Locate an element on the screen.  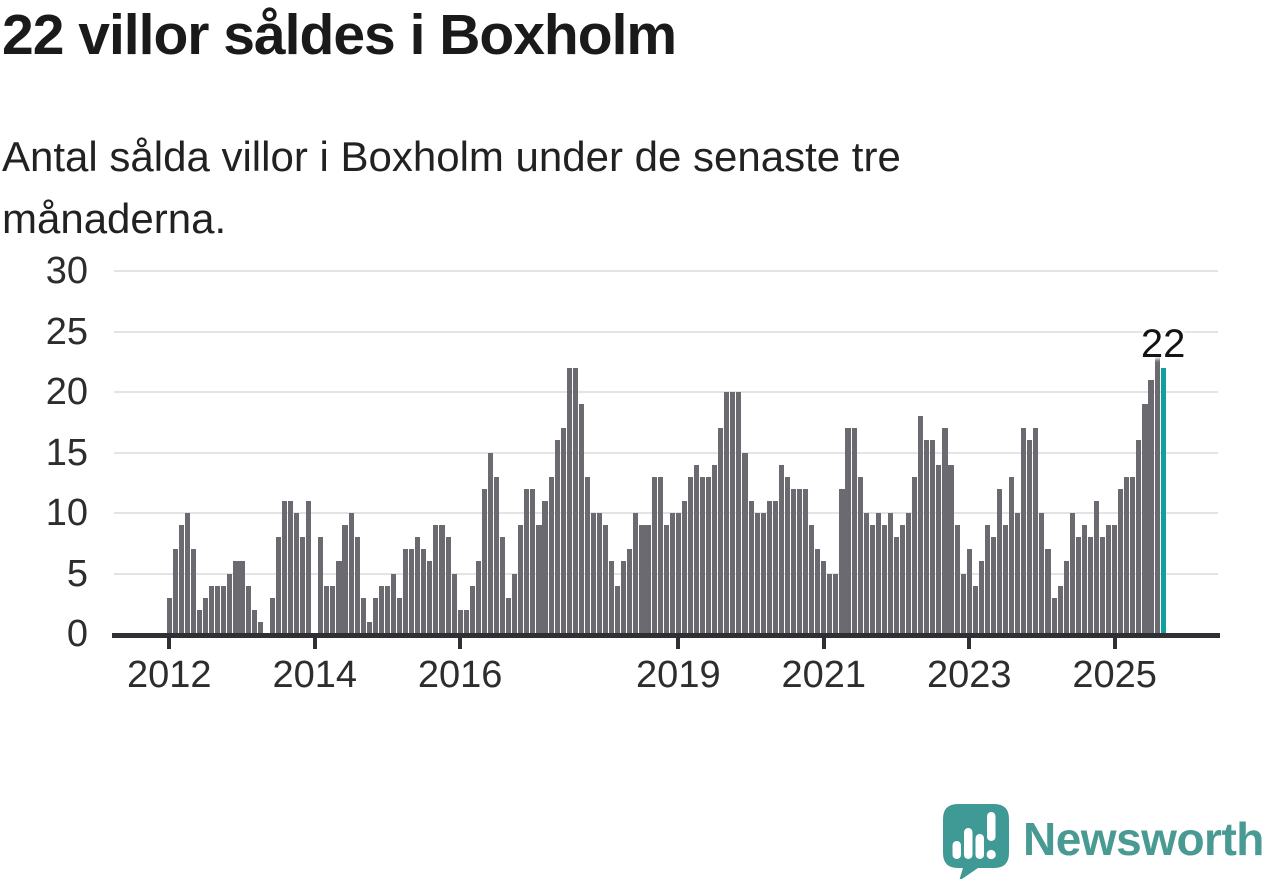
y-axis-label: 0 is located at coordinates (77, 634).